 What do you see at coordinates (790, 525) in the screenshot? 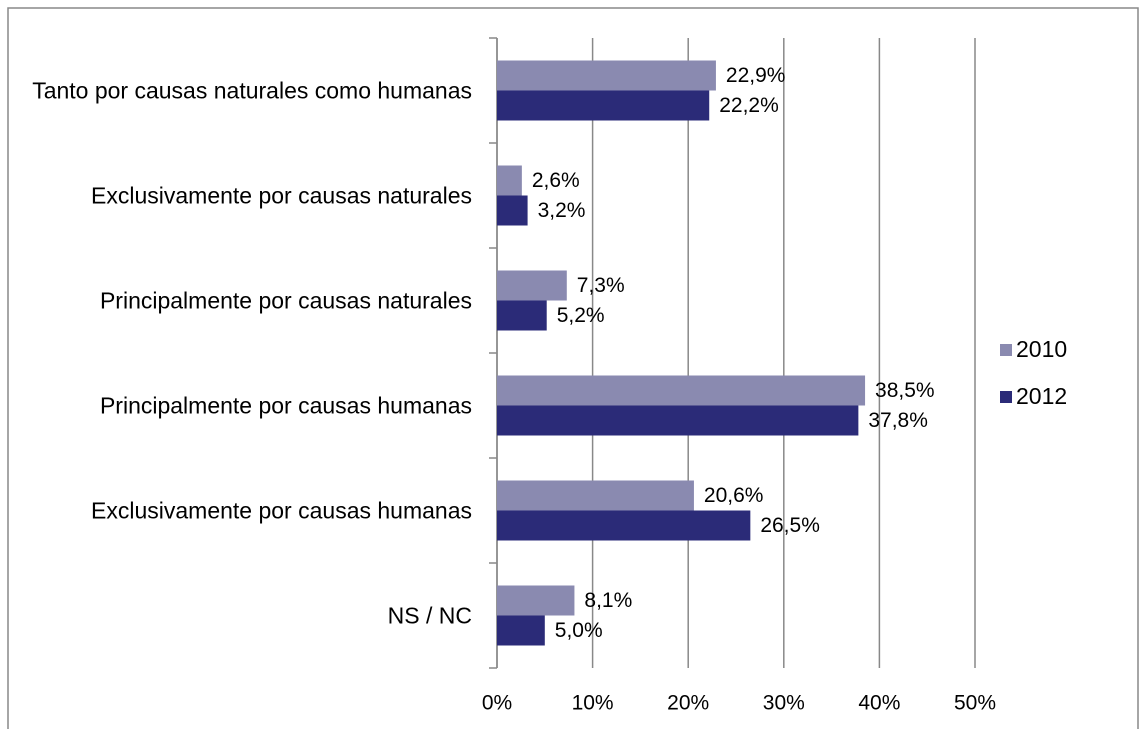
I see `value-label: 26,5%` at bounding box center [790, 525].